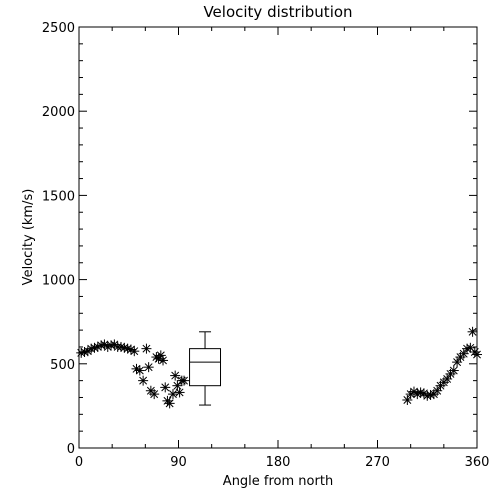 The height and width of the screenshot is (500, 500). What do you see at coordinates (58, 112) in the screenshot?
I see `y-tick-label: 2000` at bounding box center [58, 112].